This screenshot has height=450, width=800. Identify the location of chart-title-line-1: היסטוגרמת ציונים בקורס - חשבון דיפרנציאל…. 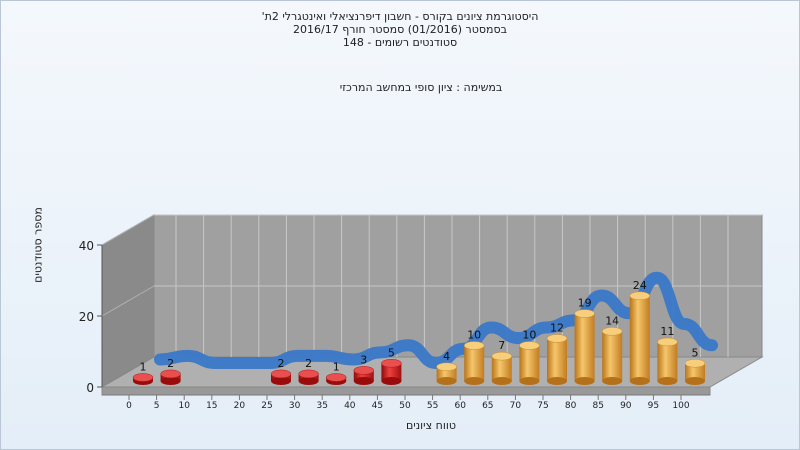
(400, 16).